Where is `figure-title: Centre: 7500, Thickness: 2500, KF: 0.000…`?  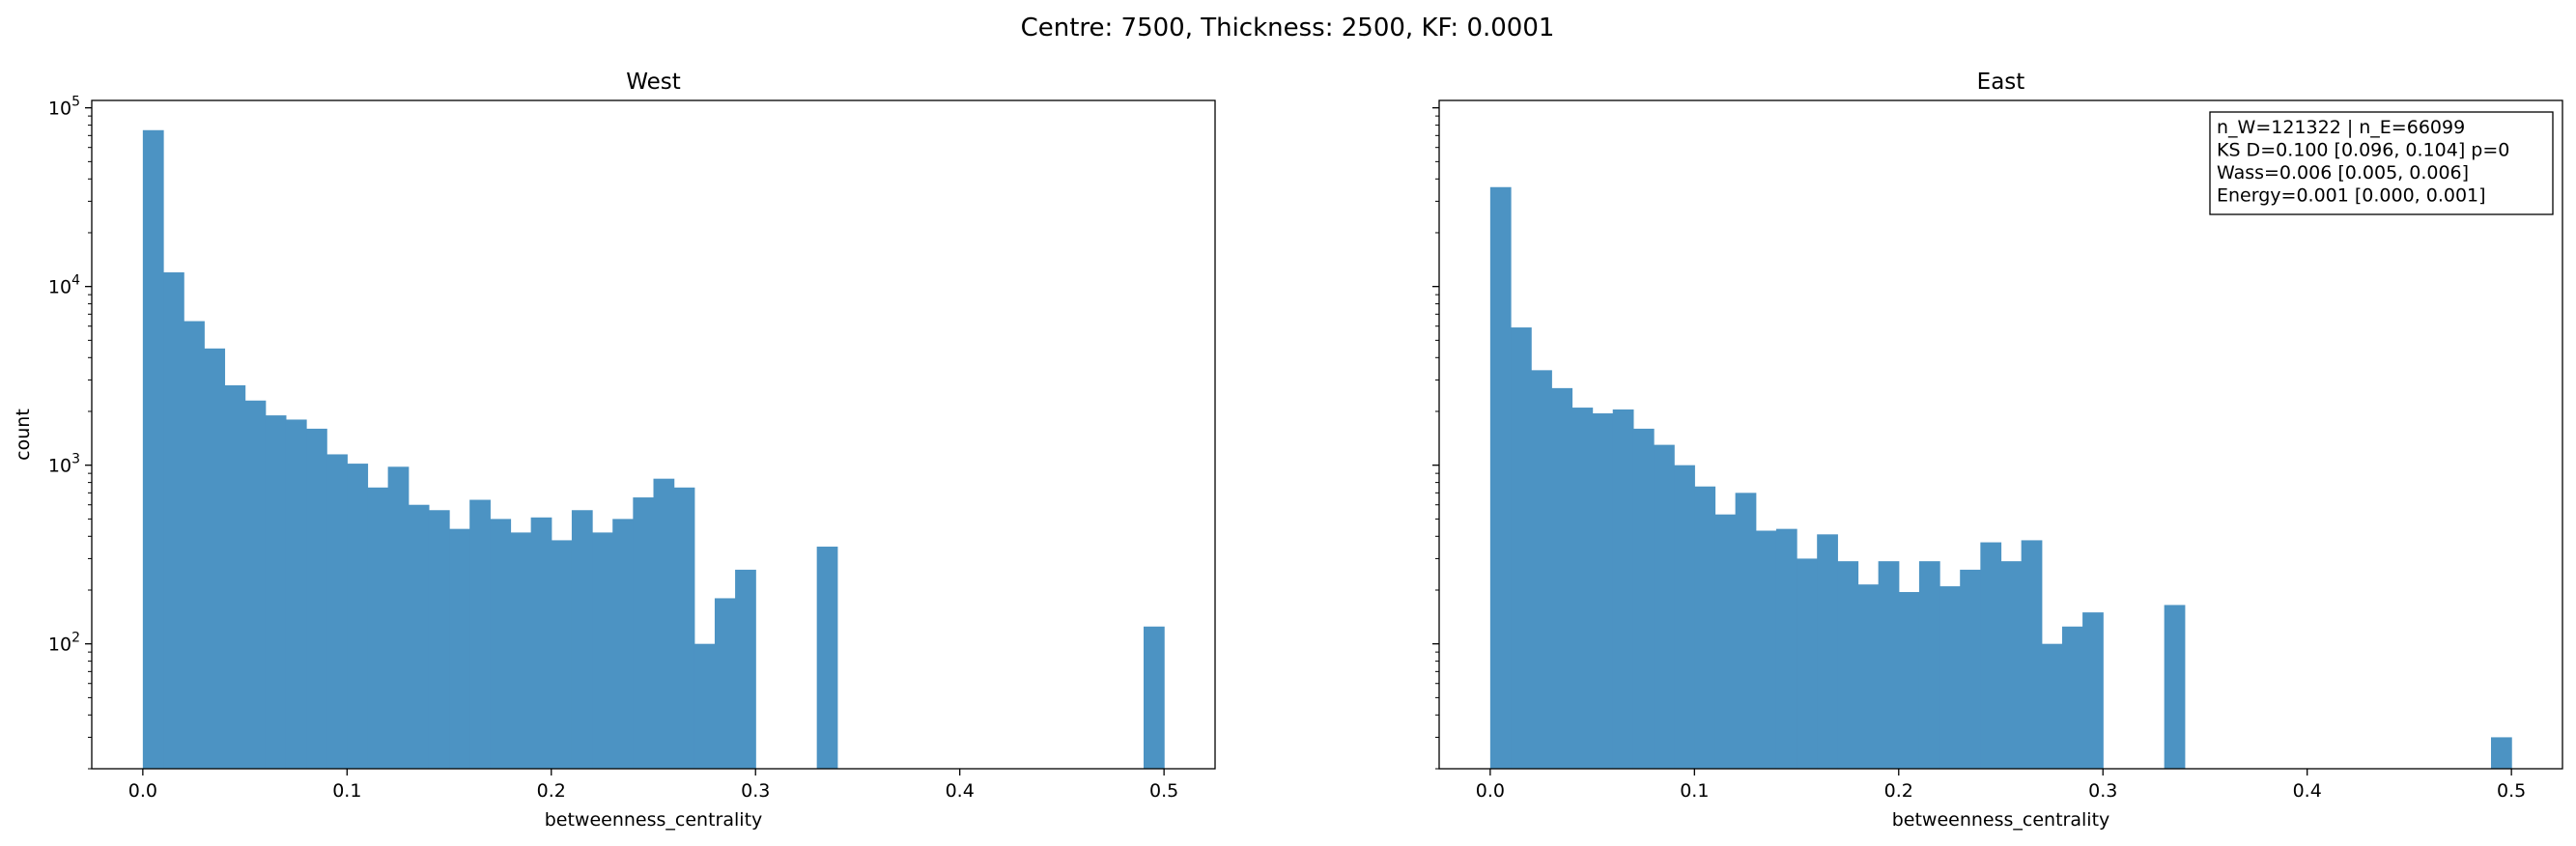 figure-title: Centre: 7500, Thickness: 2500, KF: 0.000… is located at coordinates (1288, 28).